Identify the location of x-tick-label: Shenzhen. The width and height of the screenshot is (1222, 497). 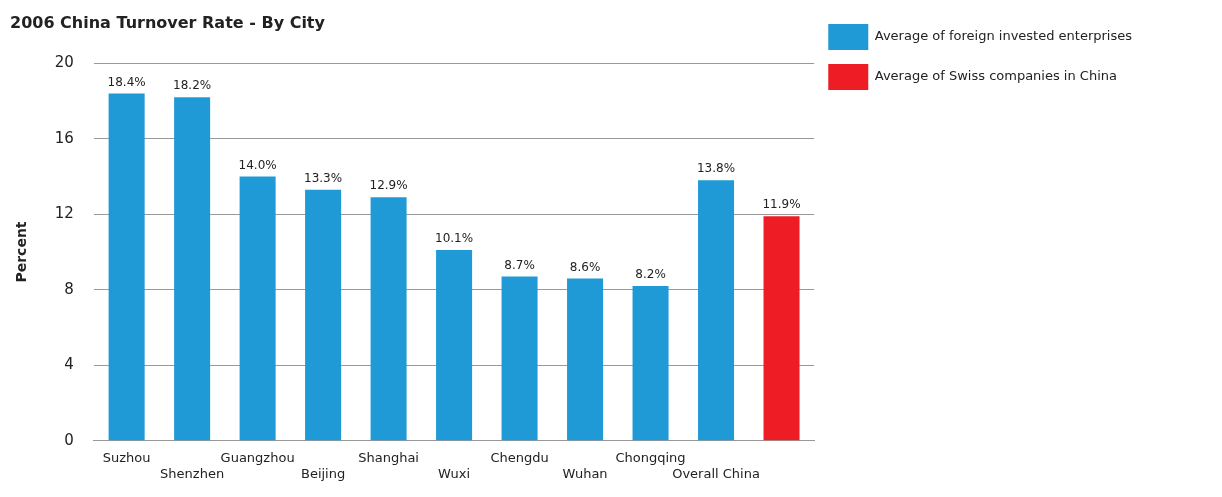
(192, 473).